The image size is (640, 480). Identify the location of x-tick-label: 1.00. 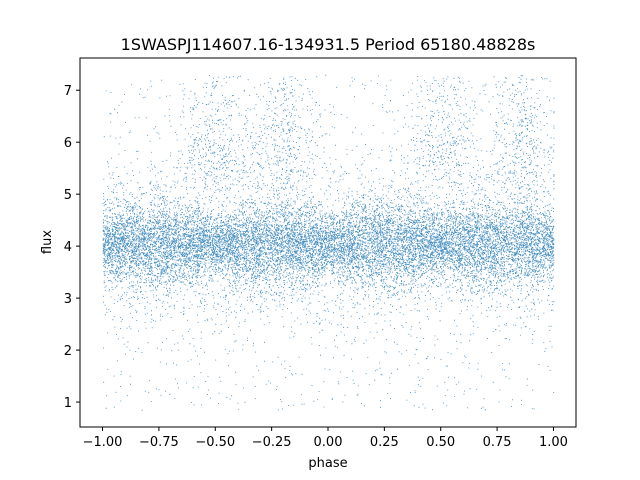
(553, 442).